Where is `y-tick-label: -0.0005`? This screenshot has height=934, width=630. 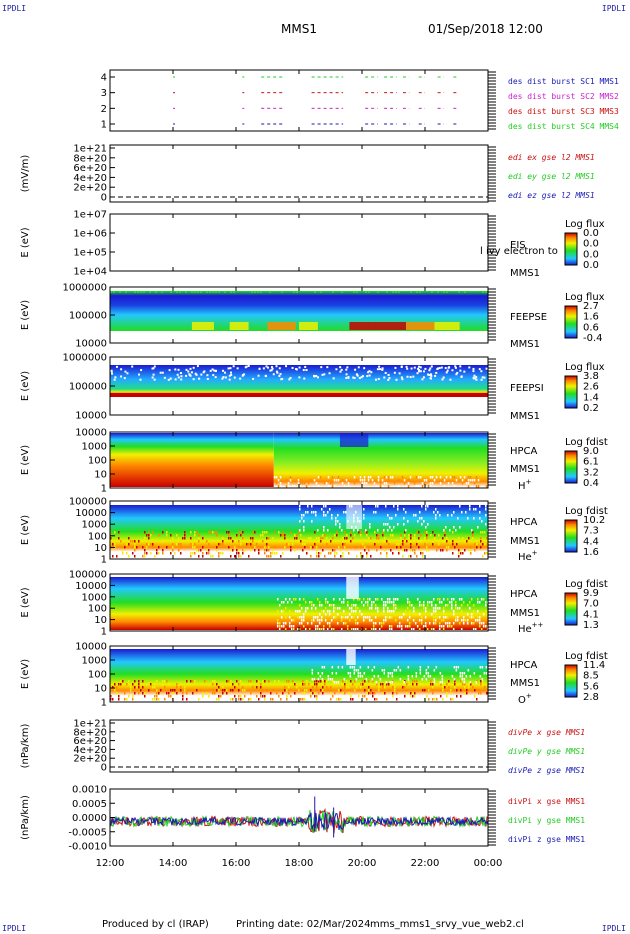 y-tick-label: -0.0005 is located at coordinates (87, 832).